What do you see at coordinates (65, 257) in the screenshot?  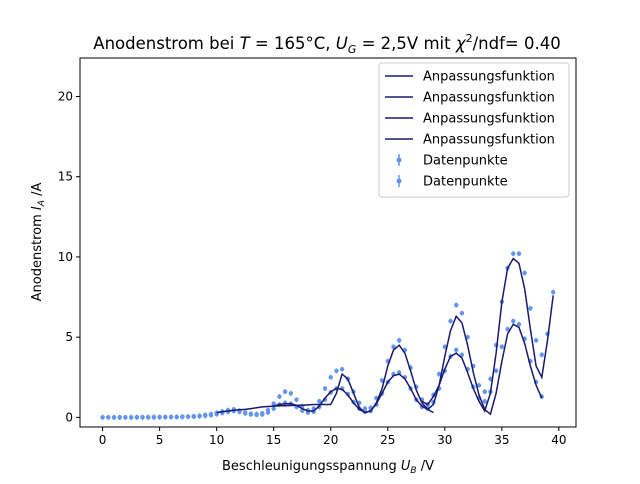 I see `y-tick-label: 10` at bounding box center [65, 257].